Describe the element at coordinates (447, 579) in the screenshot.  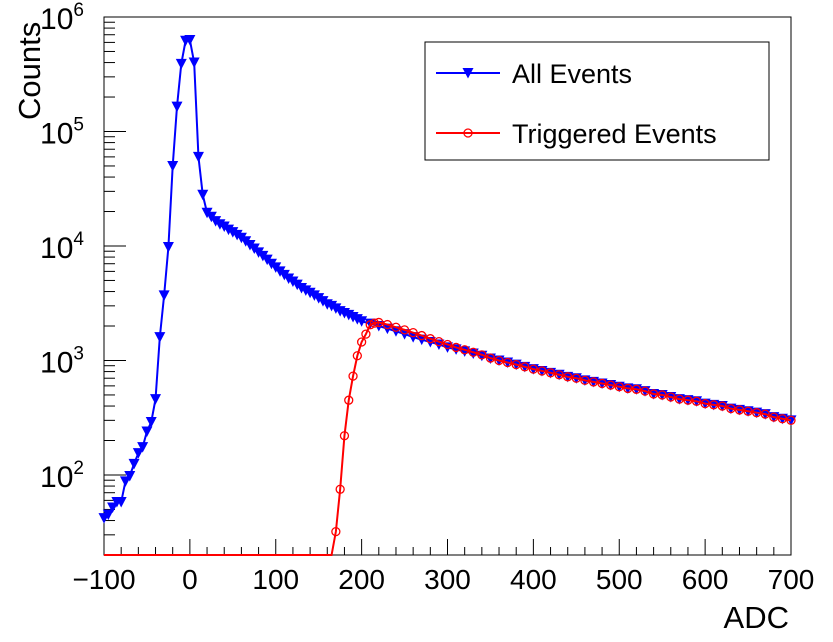
I see `x-tick-label: 300` at that location.